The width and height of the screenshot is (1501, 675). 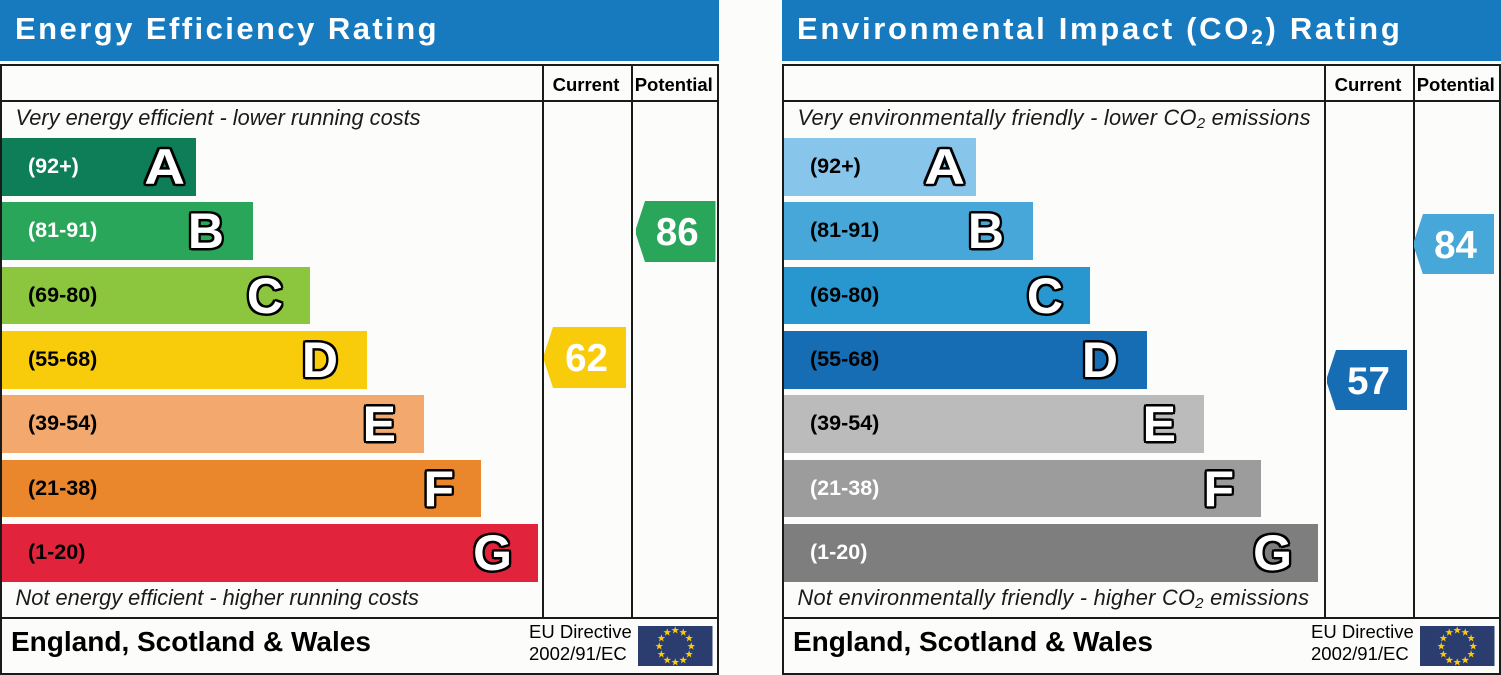 What do you see at coordinates (677, 232) in the screenshot?
I see `svg-text: 86` at bounding box center [677, 232].